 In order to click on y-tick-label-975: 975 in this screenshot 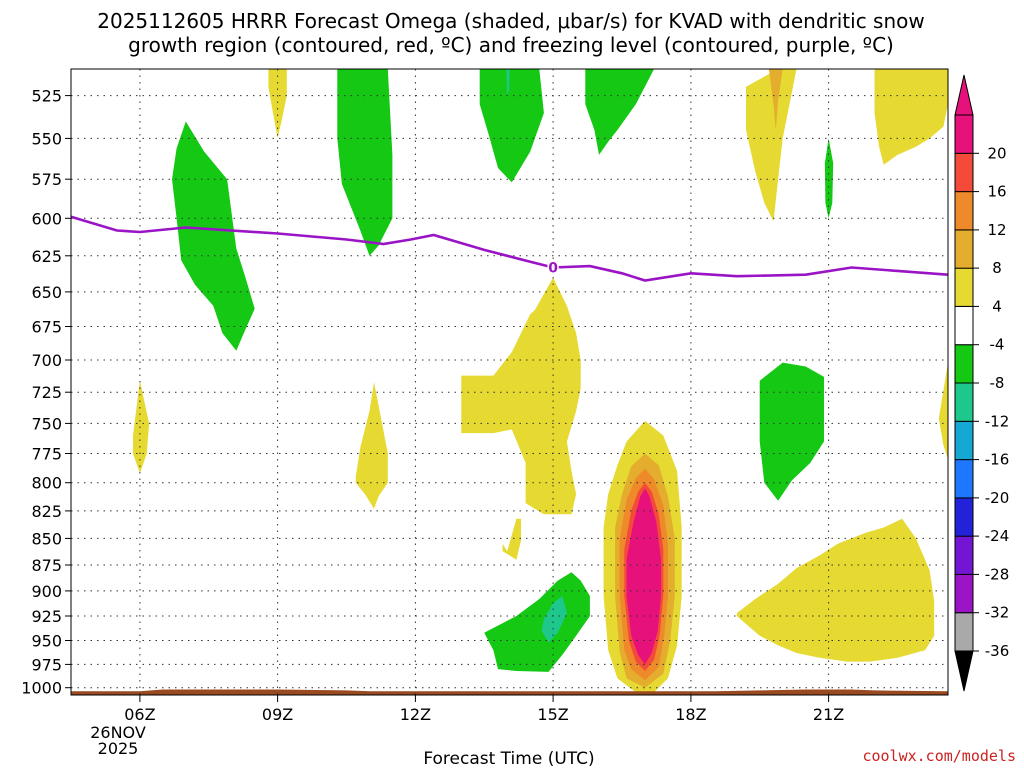, I will do `click(46, 664)`.